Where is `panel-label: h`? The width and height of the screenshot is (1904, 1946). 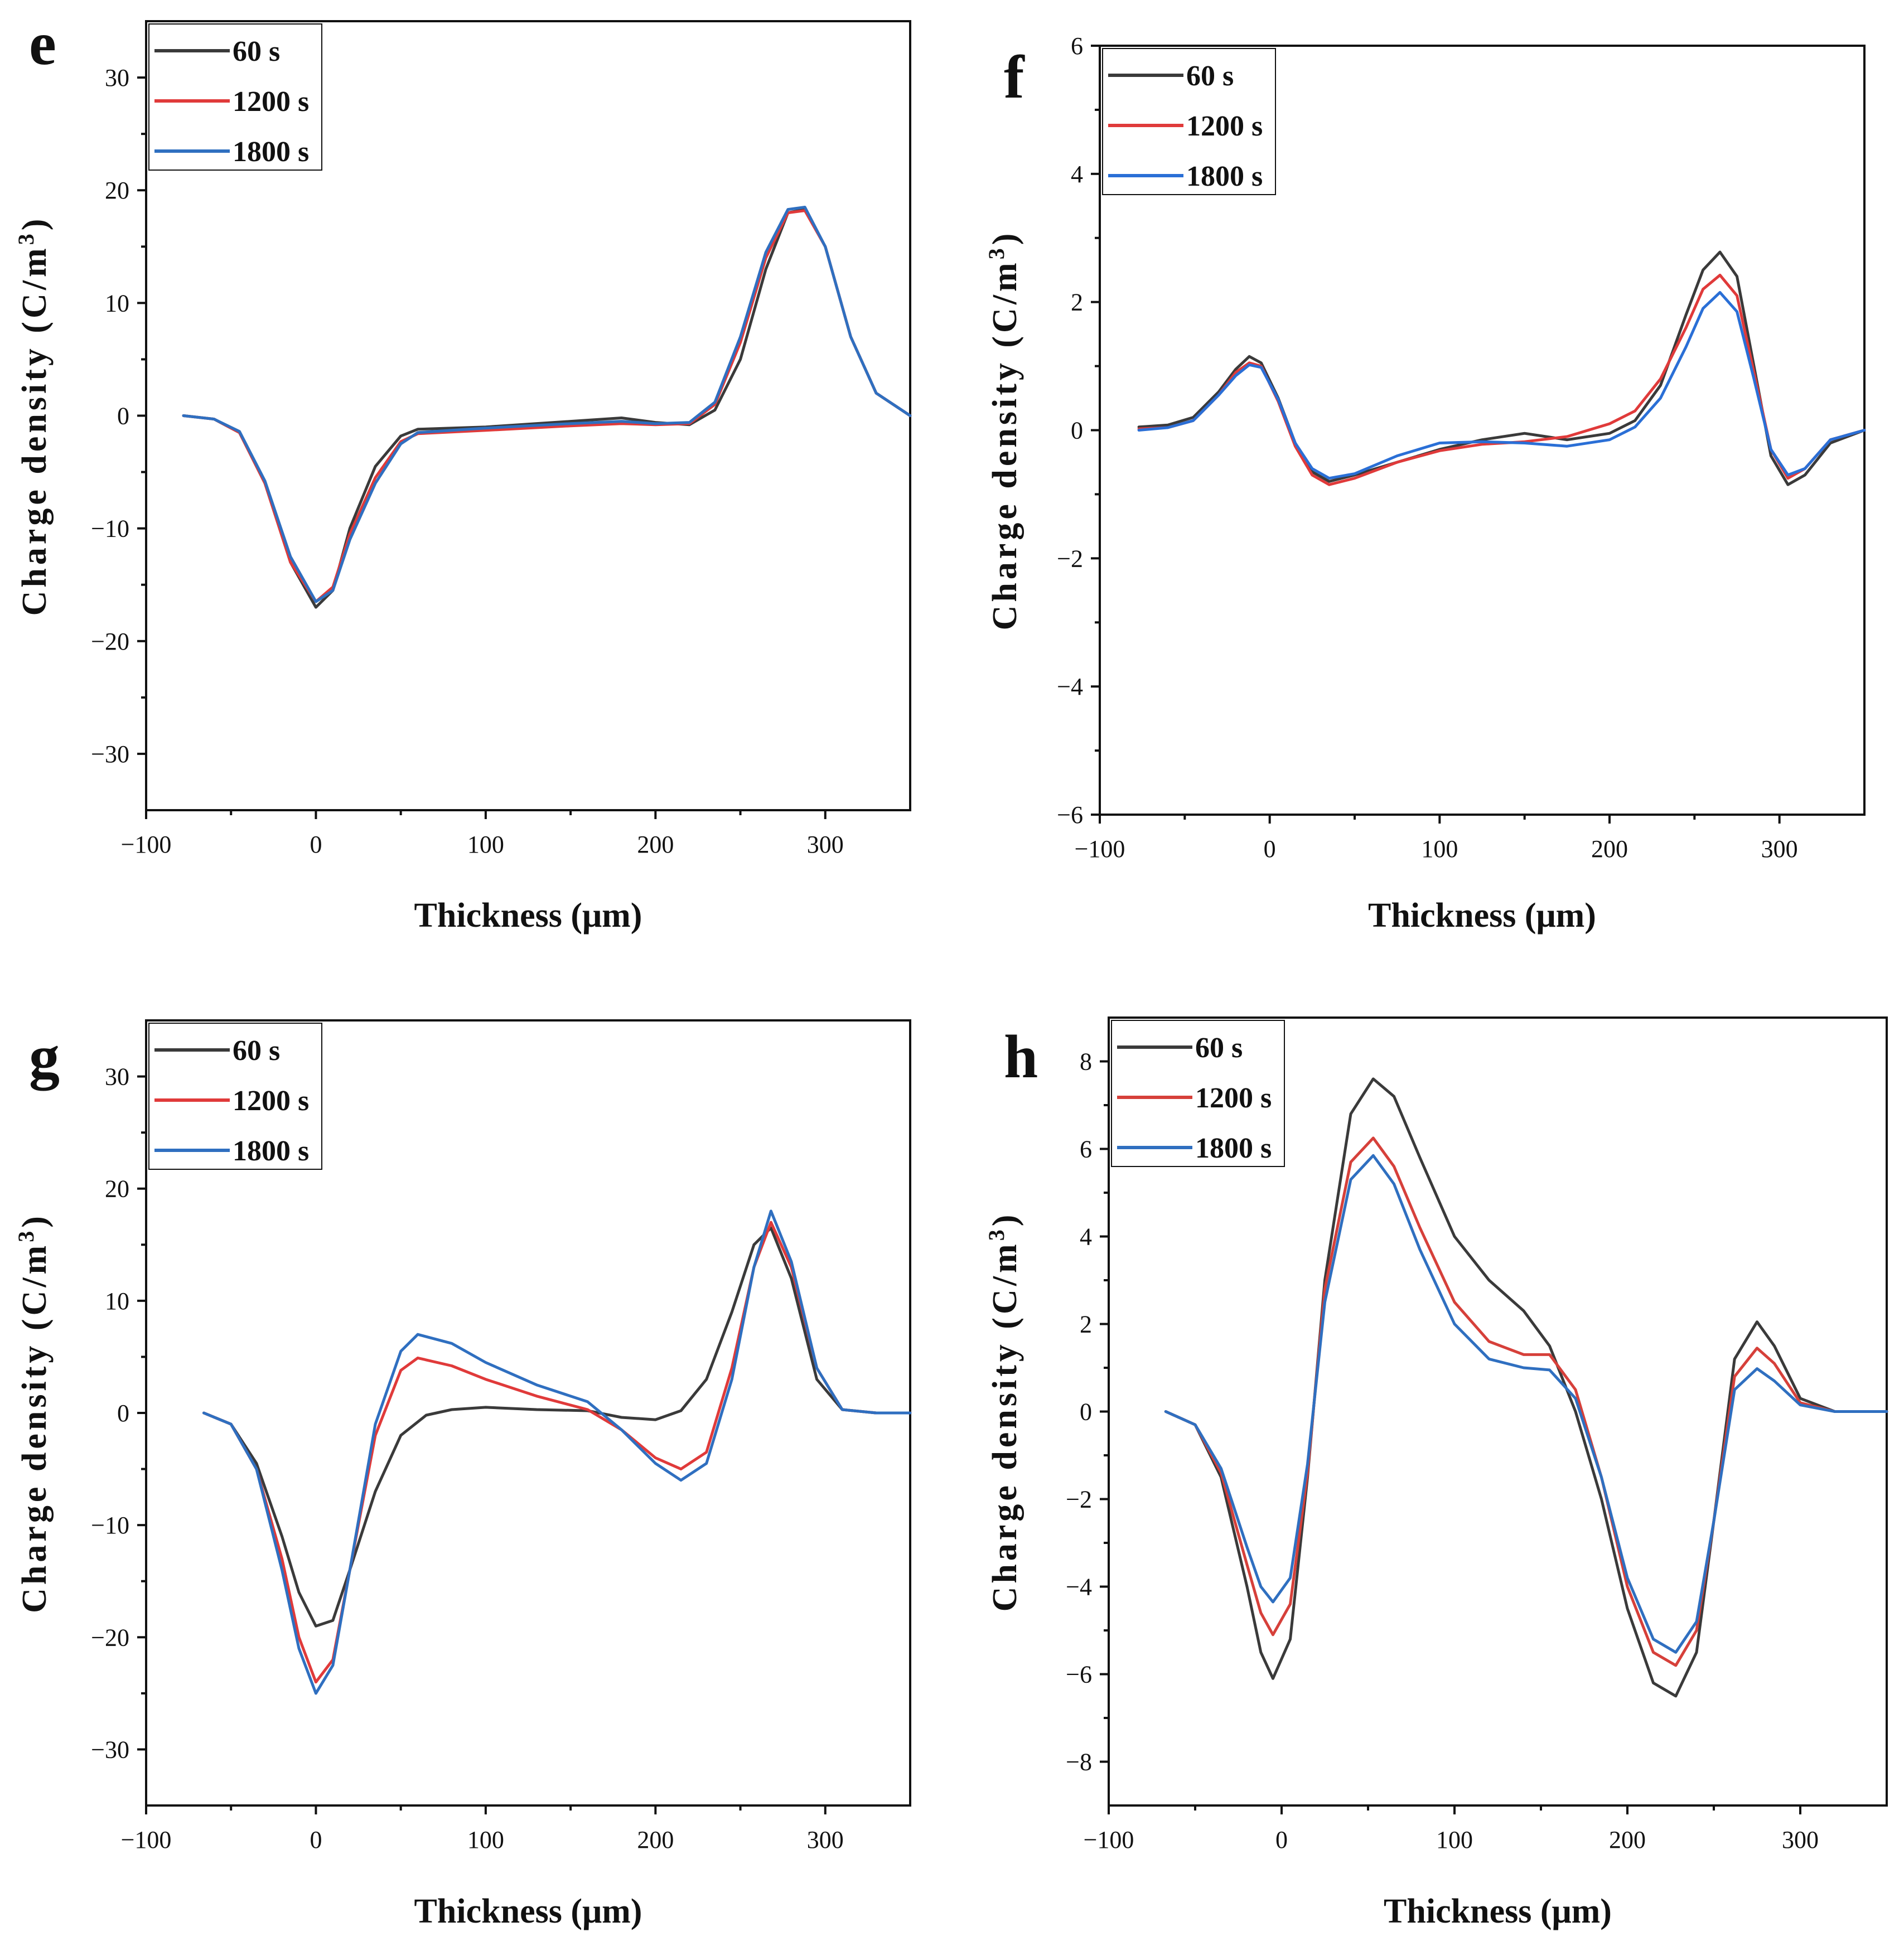
panel-label: h is located at coordinates (1021, 1057).